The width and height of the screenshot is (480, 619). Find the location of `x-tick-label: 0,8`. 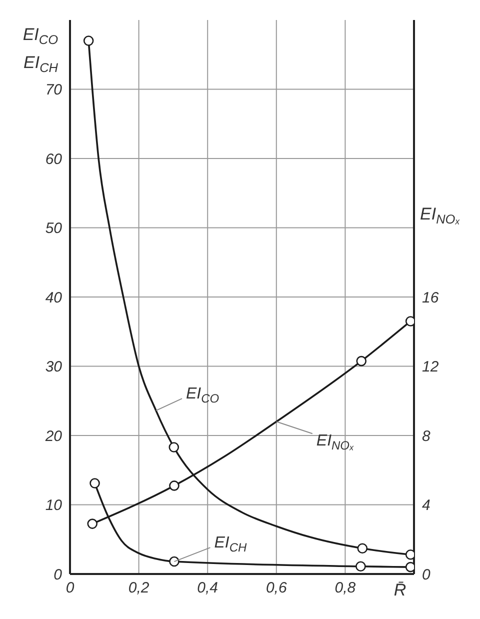

x-tick-label: 0,8 is located at coordinates (345, 588).